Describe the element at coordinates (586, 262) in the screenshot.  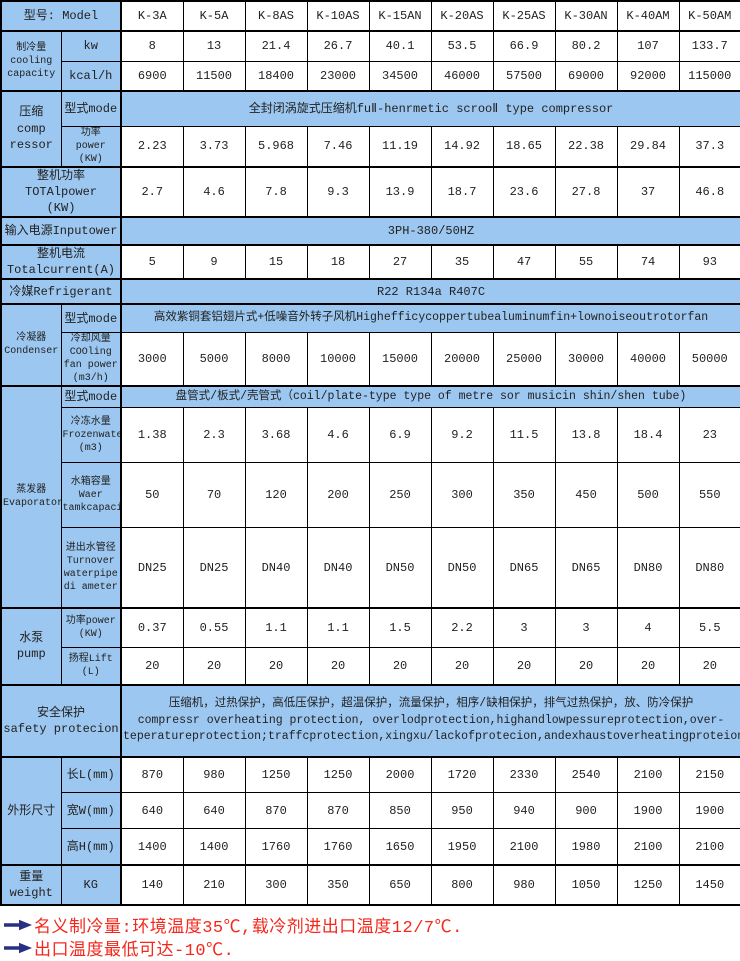
I see `value-cell: 55` at that location.